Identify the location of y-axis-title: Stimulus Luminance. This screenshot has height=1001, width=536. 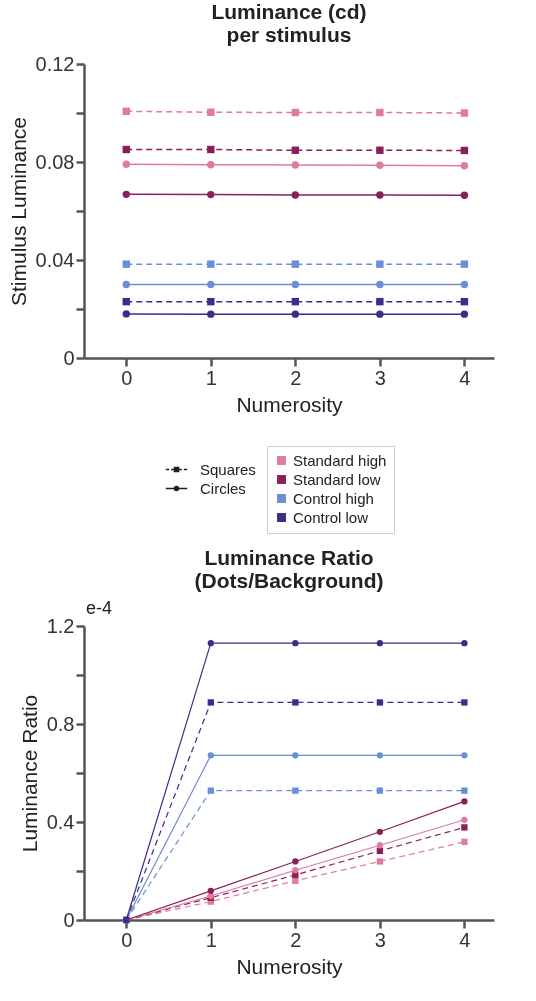
(18, 211).